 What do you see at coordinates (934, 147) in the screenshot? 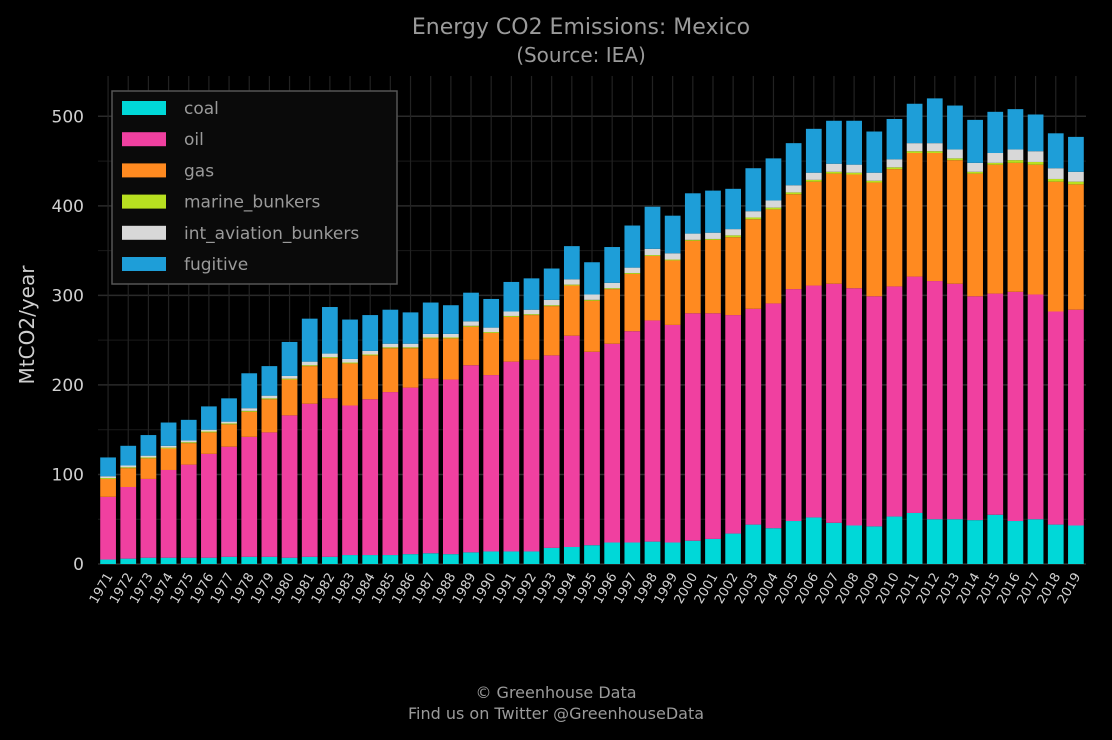
I see `bar-int_aviation_bunkers-2012` at bounding box center [934, 147].